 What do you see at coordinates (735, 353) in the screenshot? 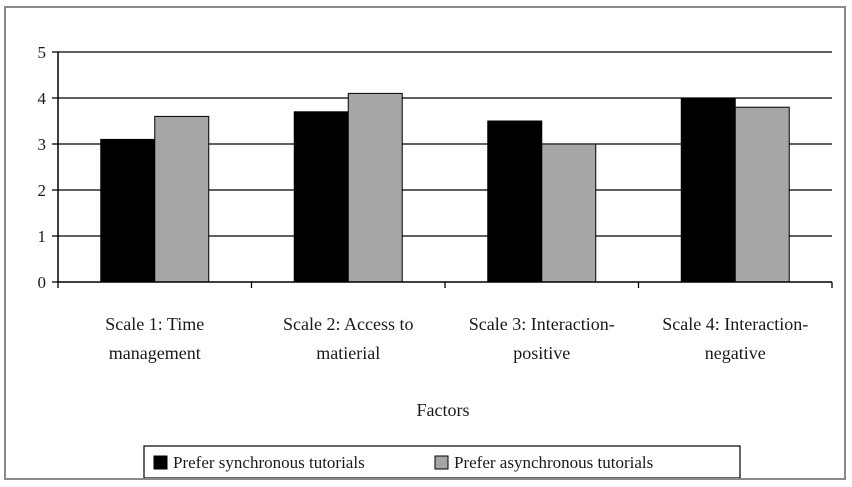
I see `x-category-label: negative` at bounding box center [735, 353].